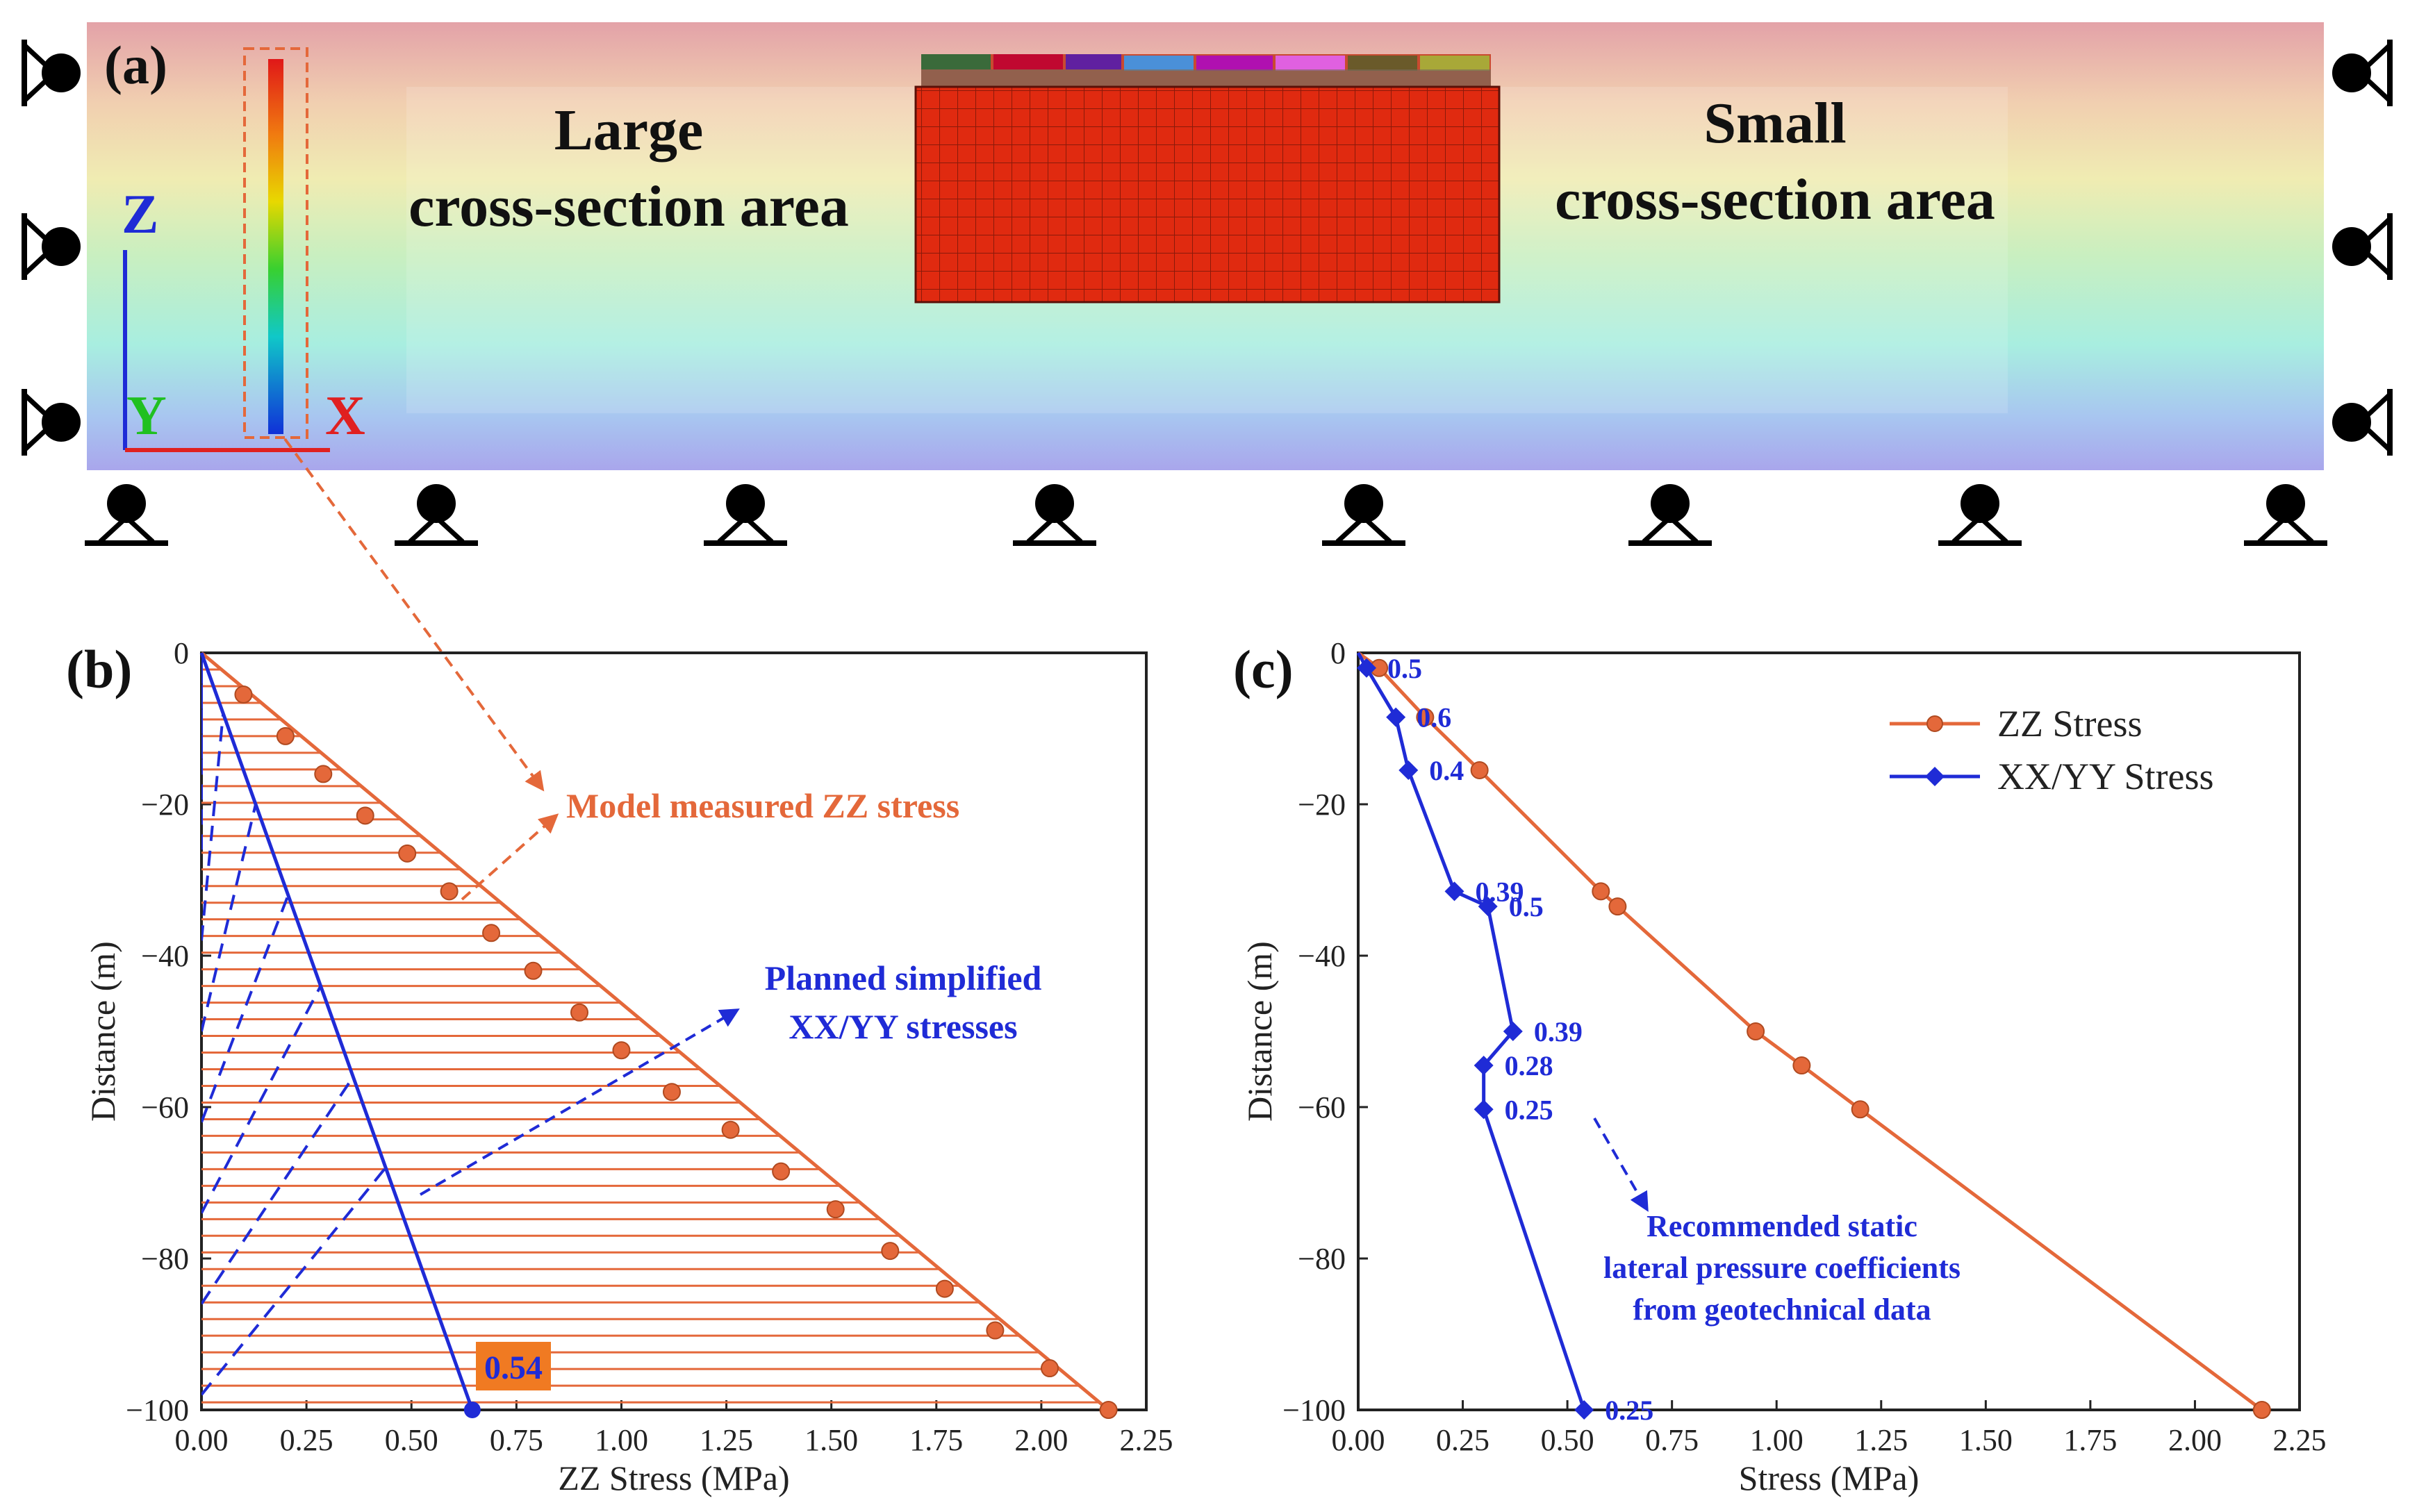 The width and height of the screenshot is (2410, 1512). What do you see at coordinates (1567, 1440) in the screenshot?
I see `c-xtick-label-2: 0.50` at bounding box center [1567, 1440].